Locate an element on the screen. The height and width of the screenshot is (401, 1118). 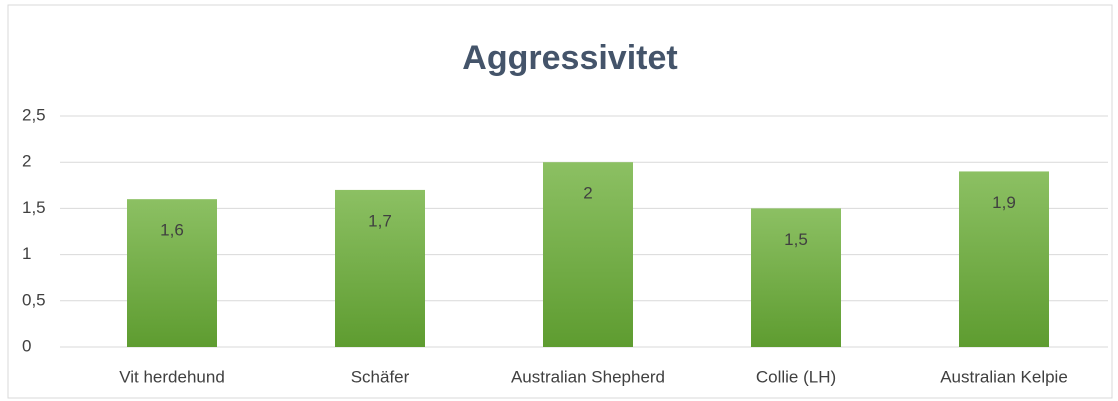
y-tick-label: 1,5 is located at coordinates (34, 207).